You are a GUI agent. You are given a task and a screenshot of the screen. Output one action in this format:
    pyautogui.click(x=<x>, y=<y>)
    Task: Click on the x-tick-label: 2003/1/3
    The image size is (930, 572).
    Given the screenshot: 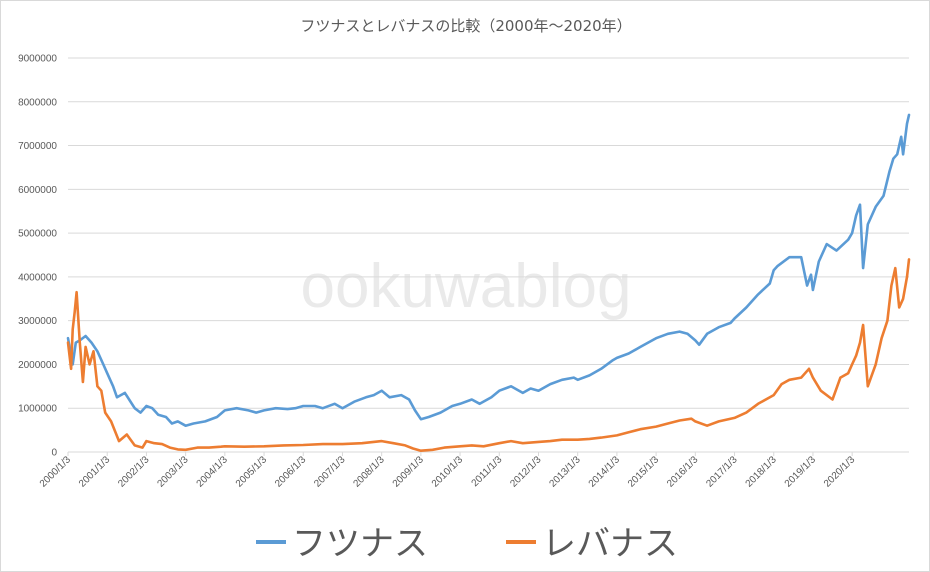 What is the action you would take?
    pyautogui.click(x=173, y=472)
    